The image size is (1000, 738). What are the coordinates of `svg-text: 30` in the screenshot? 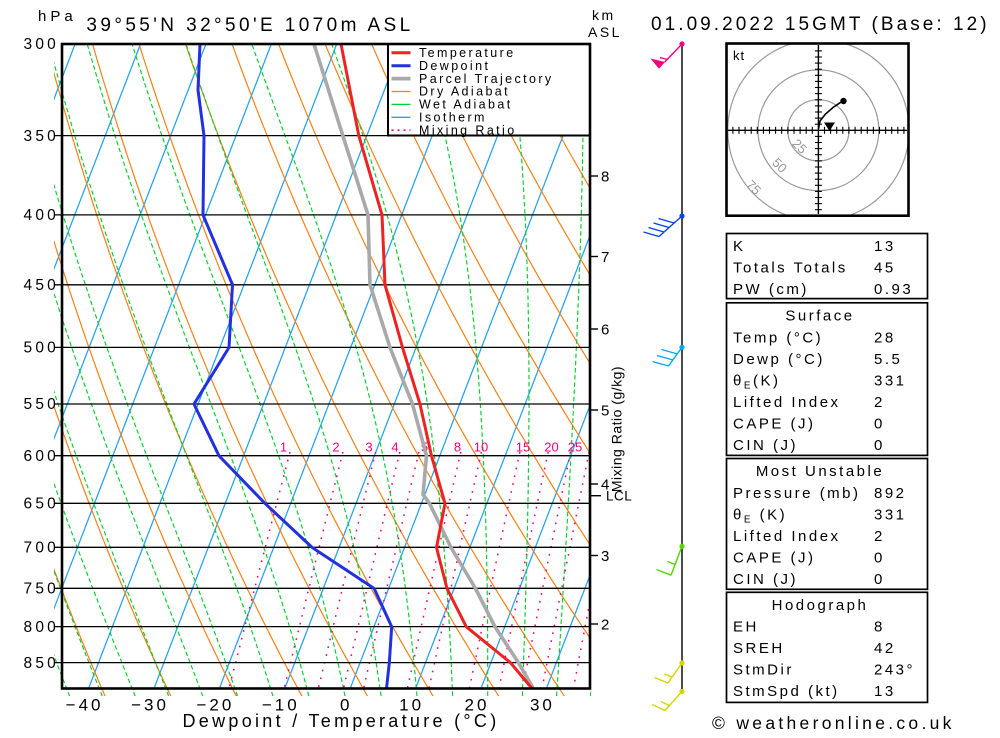 It's located at (542, 705).